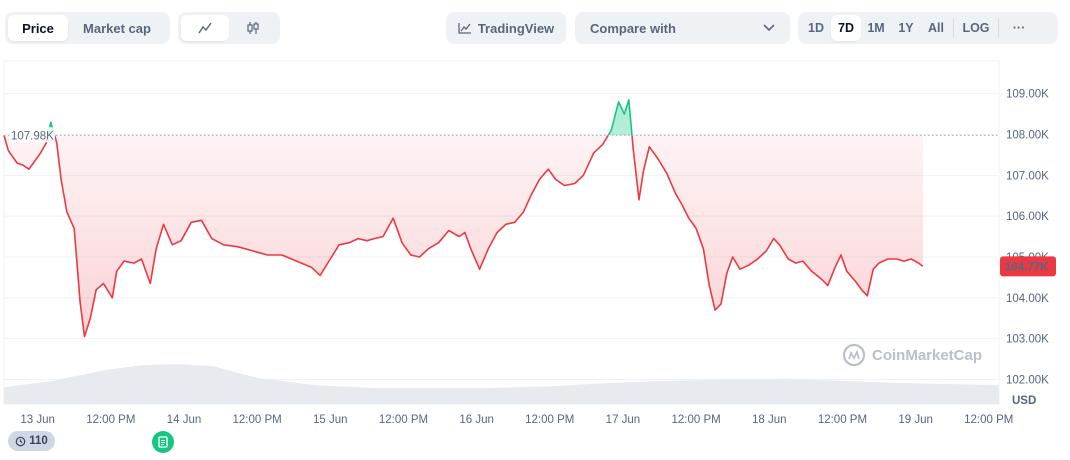  What do you see at coordinates (38, 28) in the screenshot?
I see `price-tab: Price` at bounding box center [38, 28].